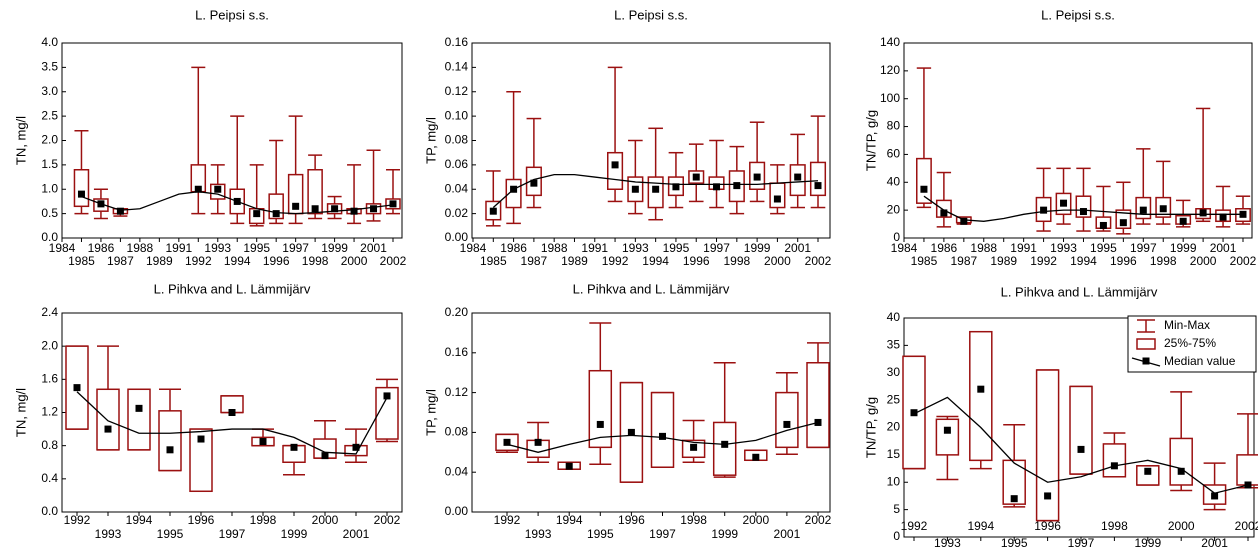 The image size is (1258, 551). Describe the element at coordinates (676, 248) in the screenshot. I see `x-tick-label: 1995` at that location.